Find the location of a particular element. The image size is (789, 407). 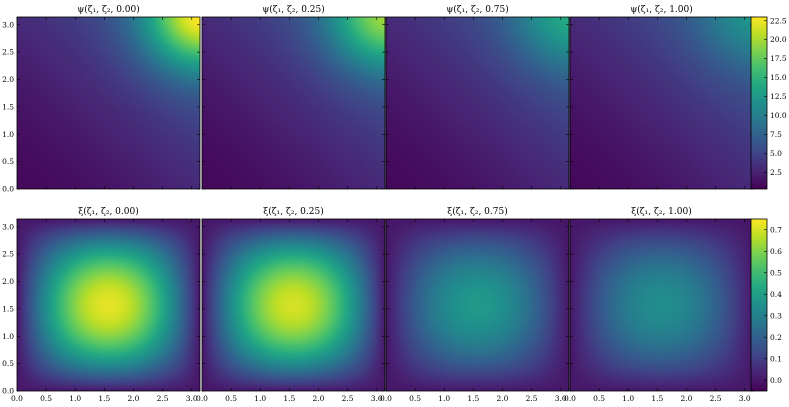

colorbar-tick-label: 2.5 is located at coordinates (776, 172).